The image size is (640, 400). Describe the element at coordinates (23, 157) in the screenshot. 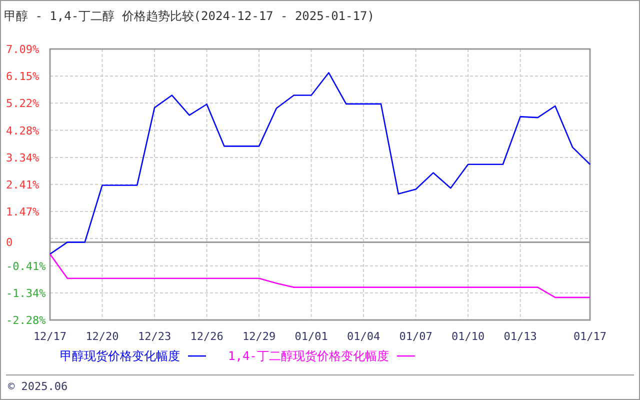

I see `ytick: 3.34%` at that location.